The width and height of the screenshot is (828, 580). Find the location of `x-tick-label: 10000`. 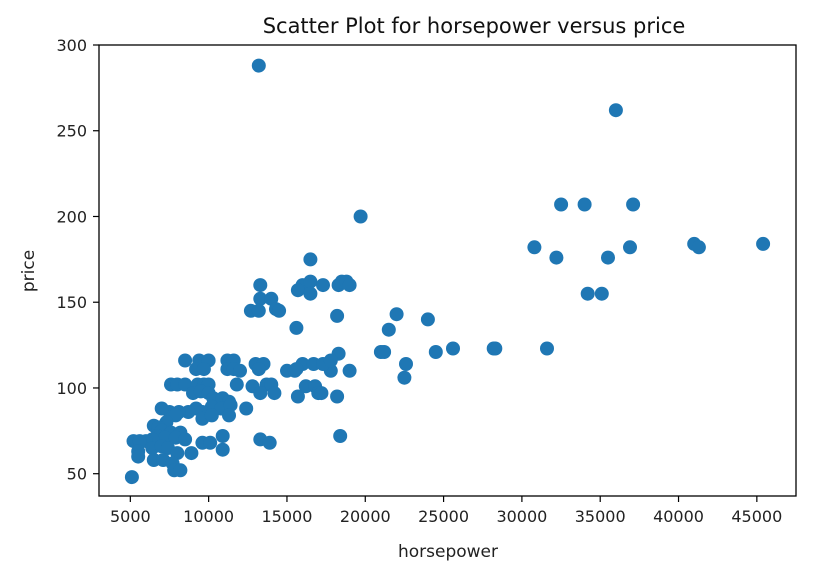

x-tick-label: 10000 is located at coordinates (208, 516).